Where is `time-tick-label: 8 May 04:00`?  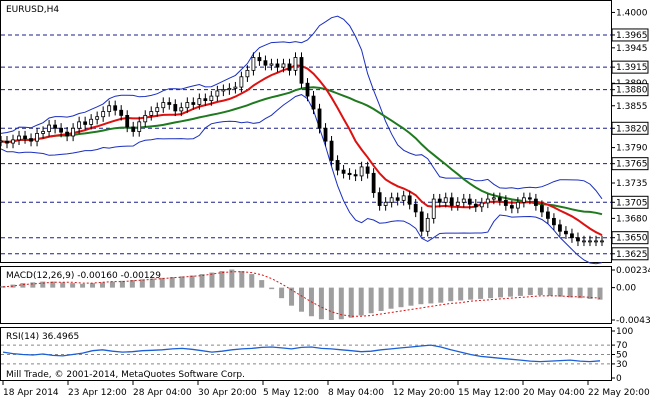
time-tick-label: 8 May 04:00 is located at coordinates (356, 393).